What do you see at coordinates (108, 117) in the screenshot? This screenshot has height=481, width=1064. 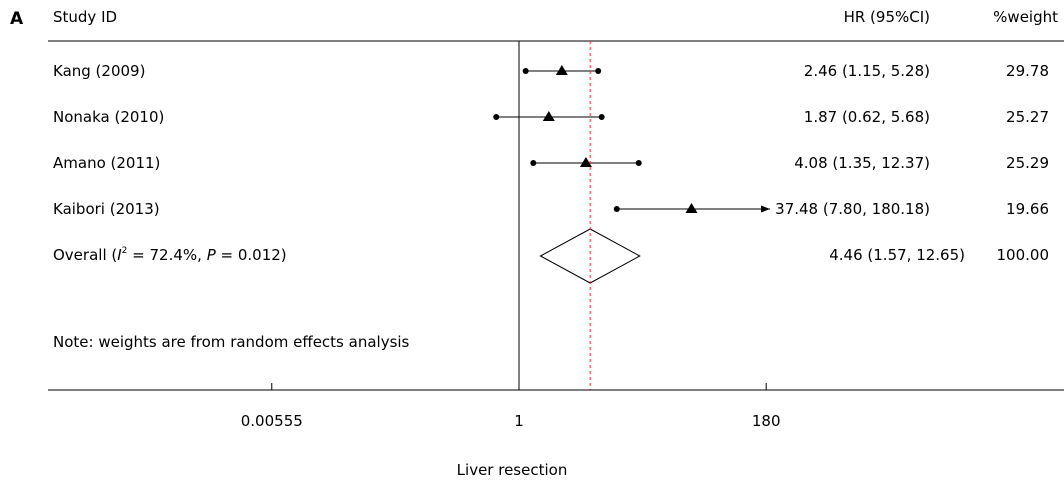 I see `study-label: Nonaka (2010)` at bounding box center [108, 117].